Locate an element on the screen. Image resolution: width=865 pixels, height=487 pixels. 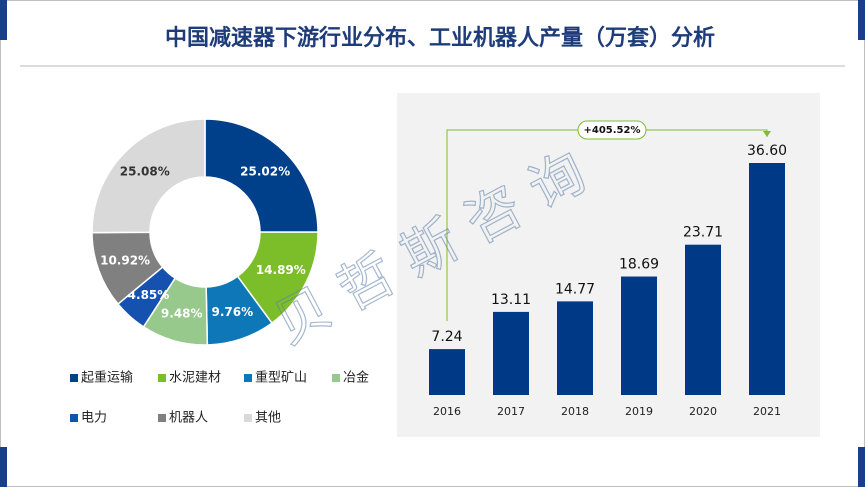
bar-value-label: 13.11 is located at coordinates (511, 300).